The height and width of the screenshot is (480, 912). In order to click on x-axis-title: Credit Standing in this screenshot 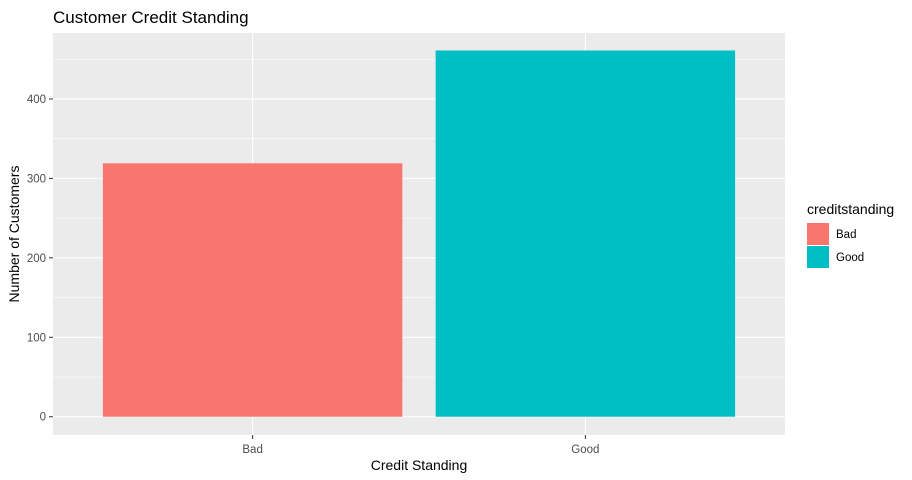, I will do `click(419, 465)`.